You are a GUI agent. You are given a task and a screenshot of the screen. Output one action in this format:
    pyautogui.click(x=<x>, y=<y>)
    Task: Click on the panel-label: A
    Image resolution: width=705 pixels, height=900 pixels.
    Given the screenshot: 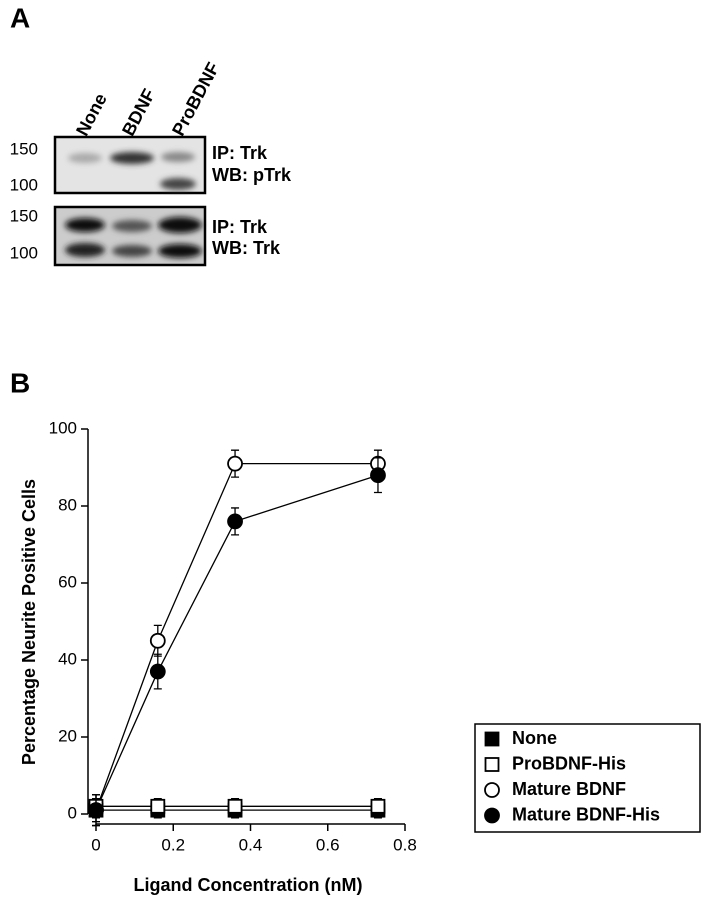 What is the action you would take?
    pyautogui.click(x=20, y=17)
    